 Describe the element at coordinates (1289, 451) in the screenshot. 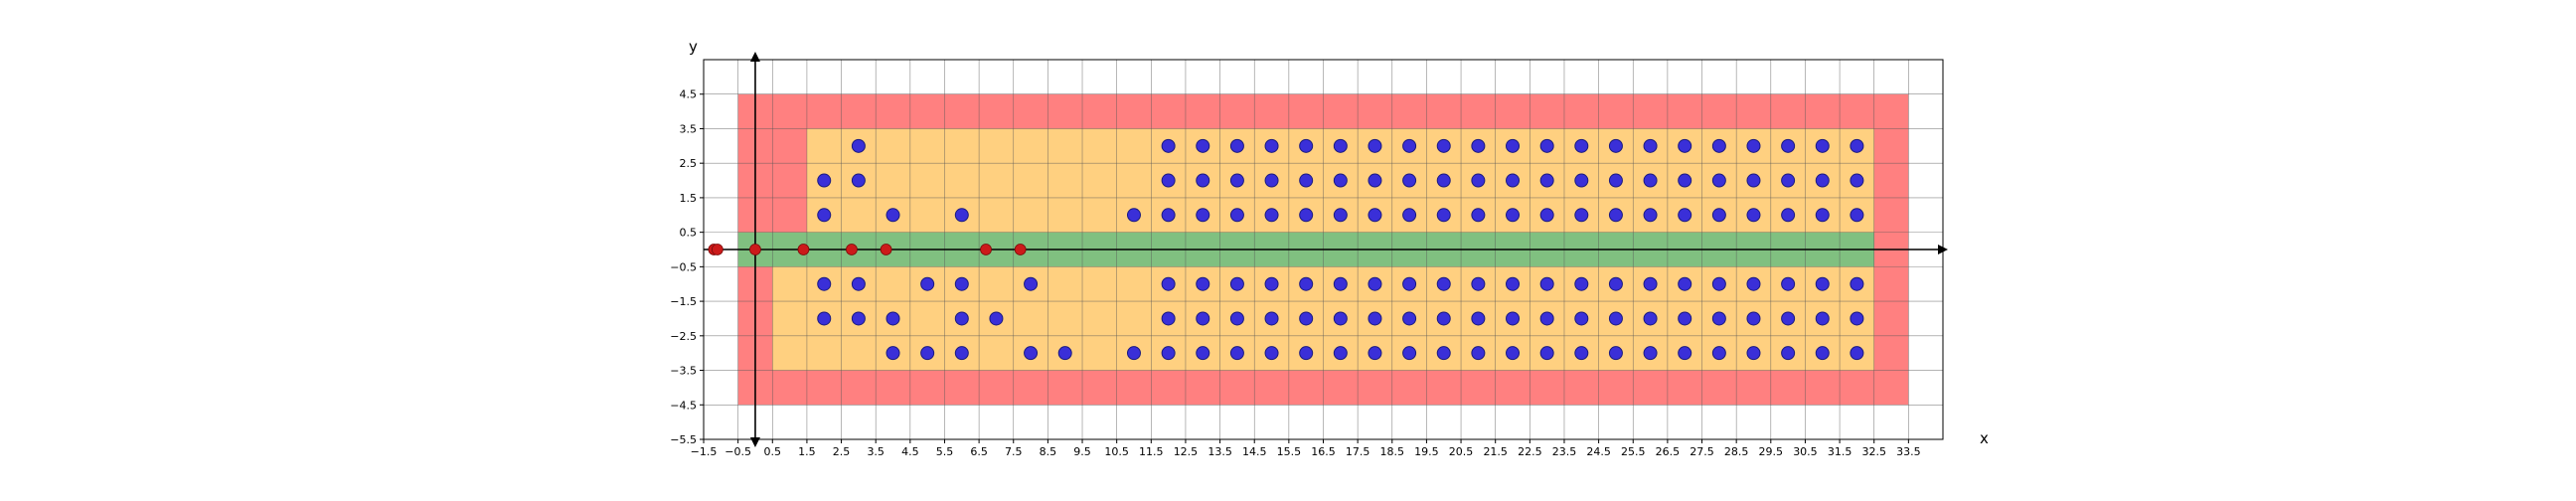

I see `x-tick-label: 15.5` at that location.